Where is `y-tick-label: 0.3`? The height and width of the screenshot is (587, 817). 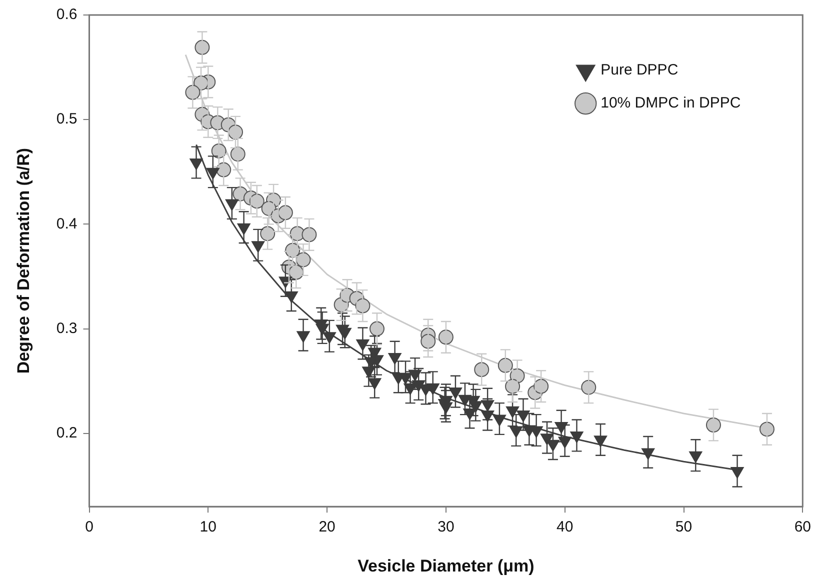
y-tick-label: 0.3 is located at coordinates (67, 328).